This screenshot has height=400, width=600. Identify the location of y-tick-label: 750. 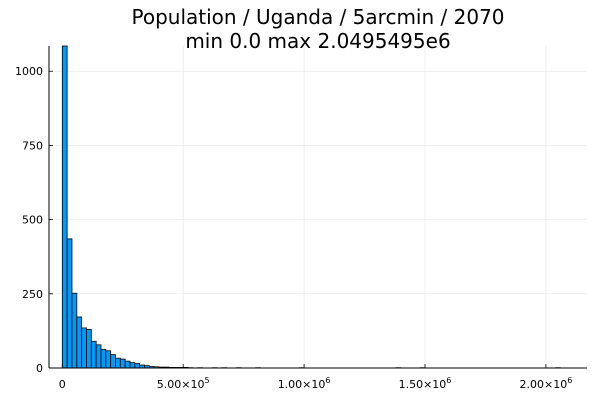
(32, 145).